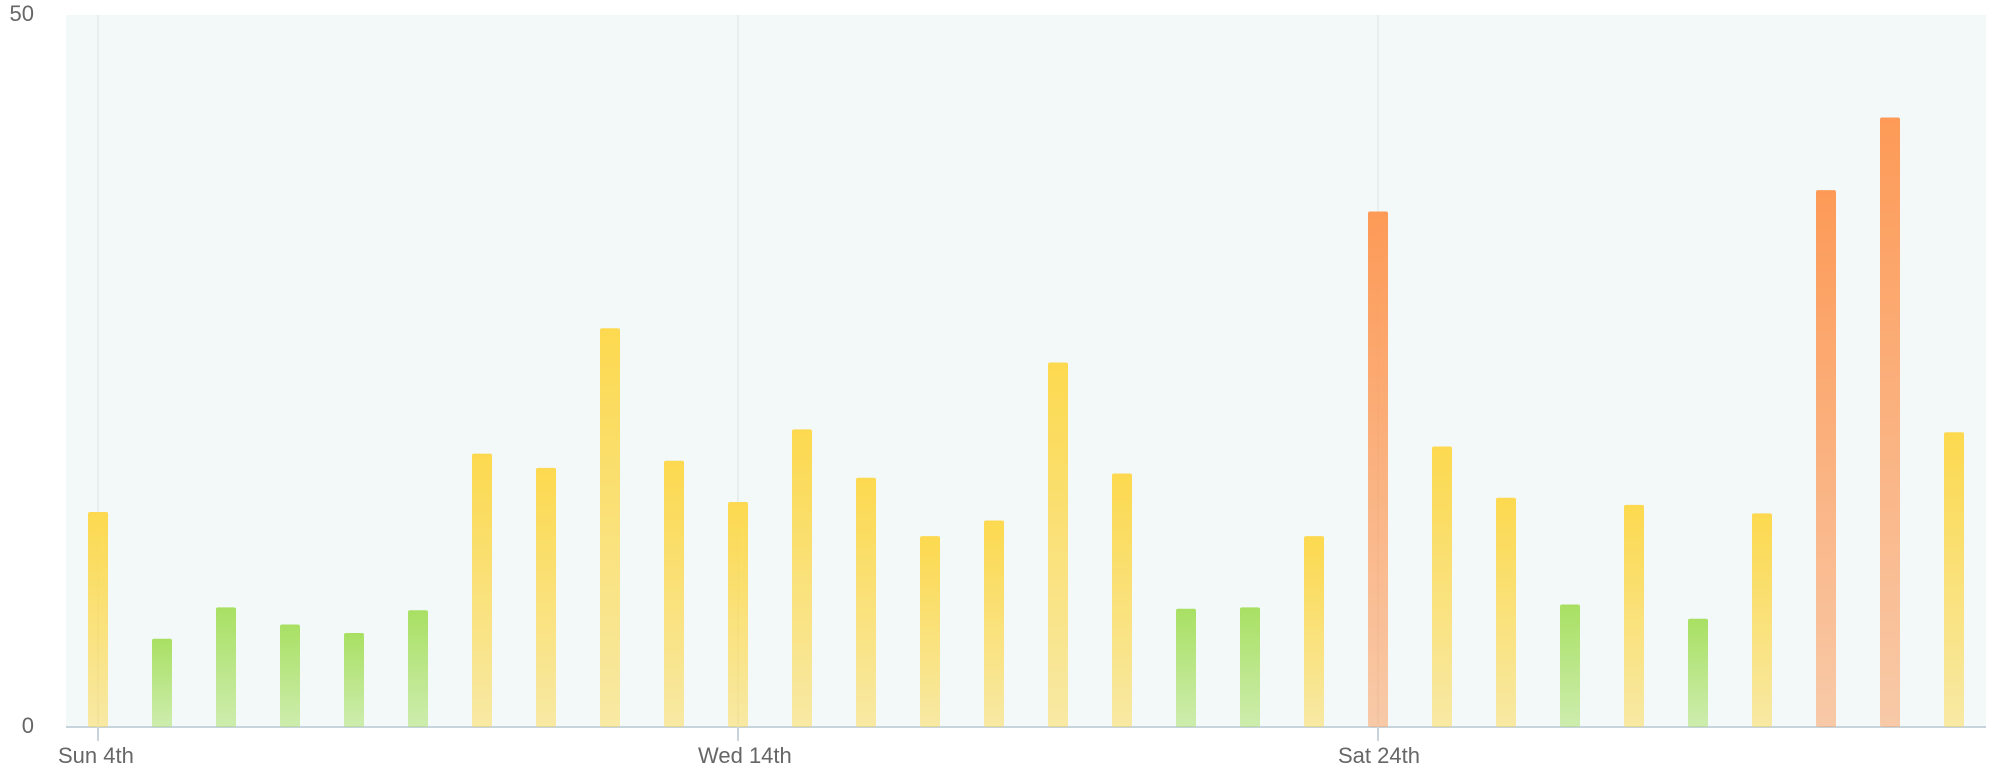 The image size is (1992, 782). I want to click on x-tick-label: Wed 14th, so click(745, 755).